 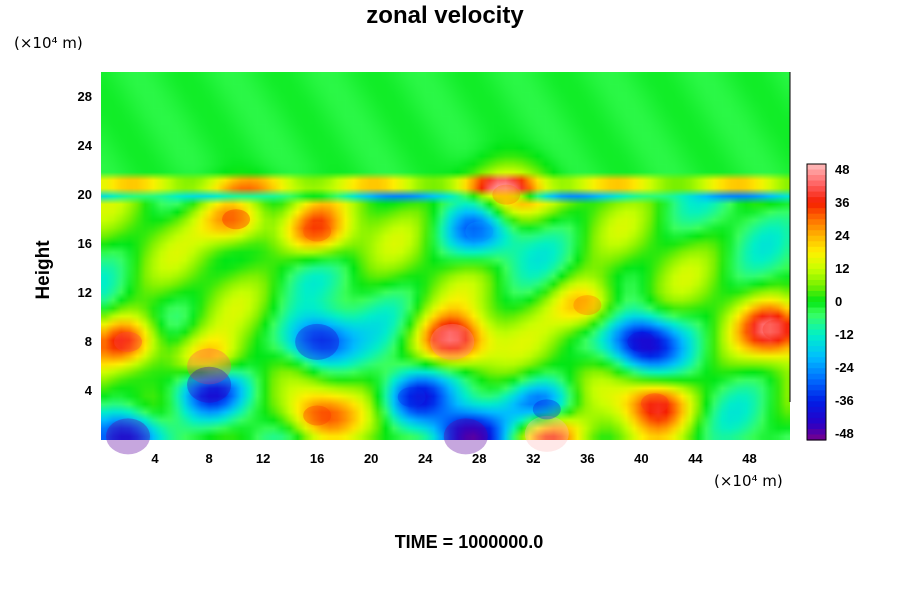 I want to click on y-tick-label: 16, so click(x=84, y=243).